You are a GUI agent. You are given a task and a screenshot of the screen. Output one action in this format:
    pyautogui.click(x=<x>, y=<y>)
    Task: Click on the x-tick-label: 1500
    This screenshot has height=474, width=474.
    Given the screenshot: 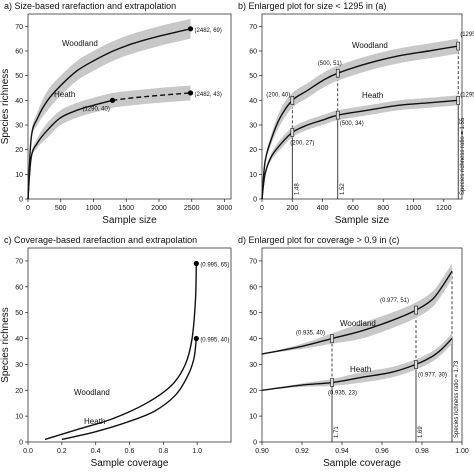 What is the action you would take?
    pyautogui.click(x=126, y=208)
    